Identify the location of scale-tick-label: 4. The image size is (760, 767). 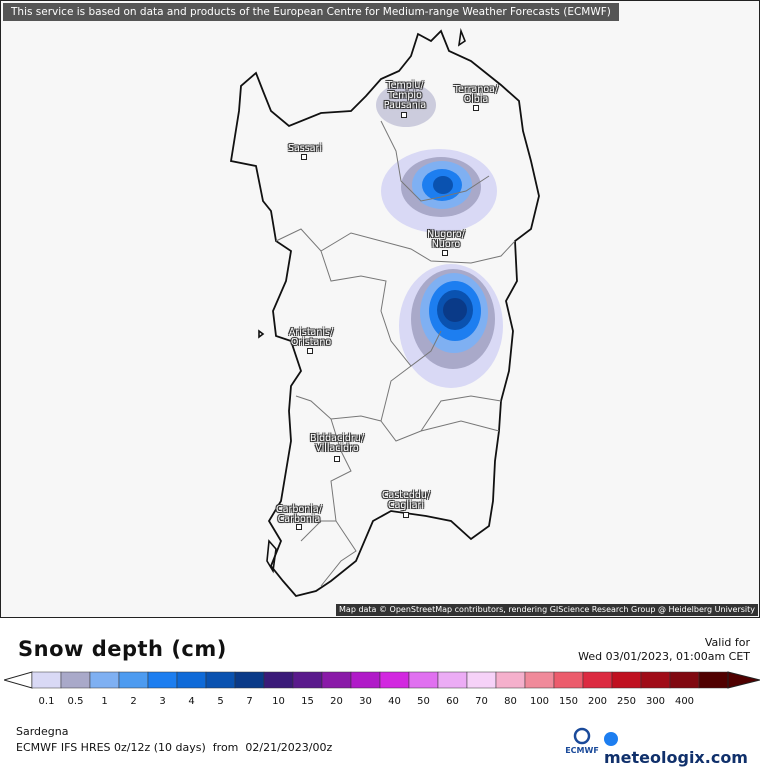
(191, 701).